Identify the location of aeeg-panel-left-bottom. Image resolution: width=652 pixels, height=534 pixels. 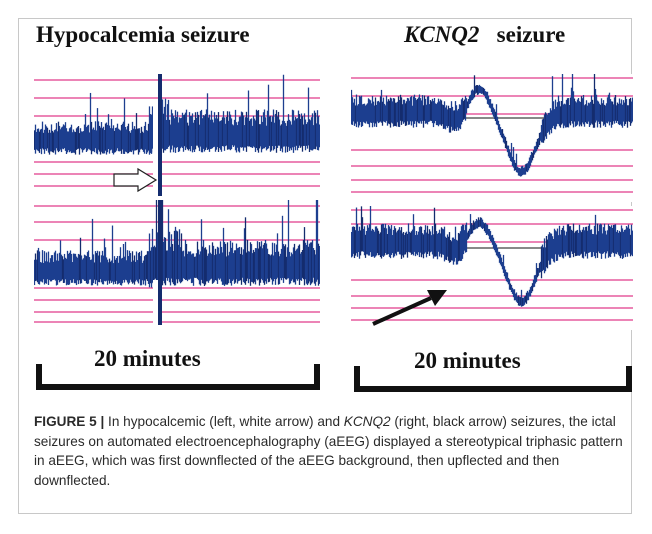
(177, 262).